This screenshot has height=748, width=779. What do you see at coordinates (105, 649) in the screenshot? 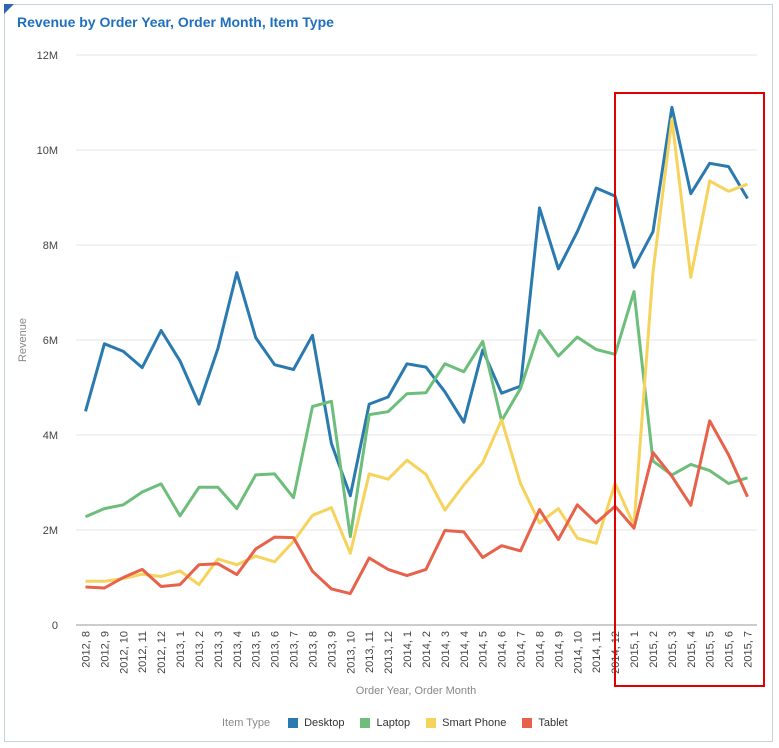
I see `x-tick-label: 2012, 9` at bounding box center [105, 649].